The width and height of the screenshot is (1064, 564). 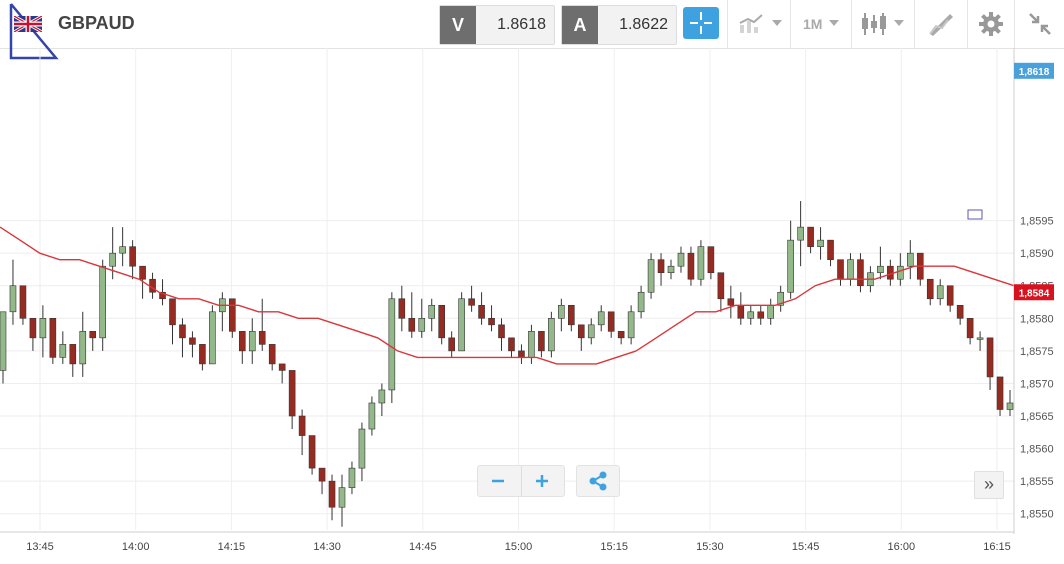 I want to click on crosshair-icon, so click(x=701, y=23).